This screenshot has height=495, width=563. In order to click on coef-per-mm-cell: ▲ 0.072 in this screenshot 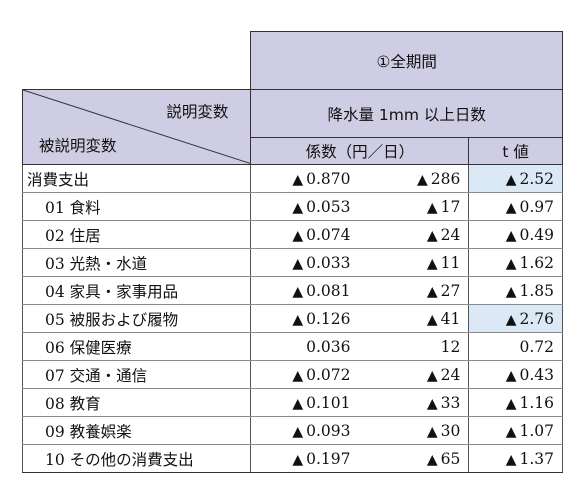, I will do `click(304, 374)`.